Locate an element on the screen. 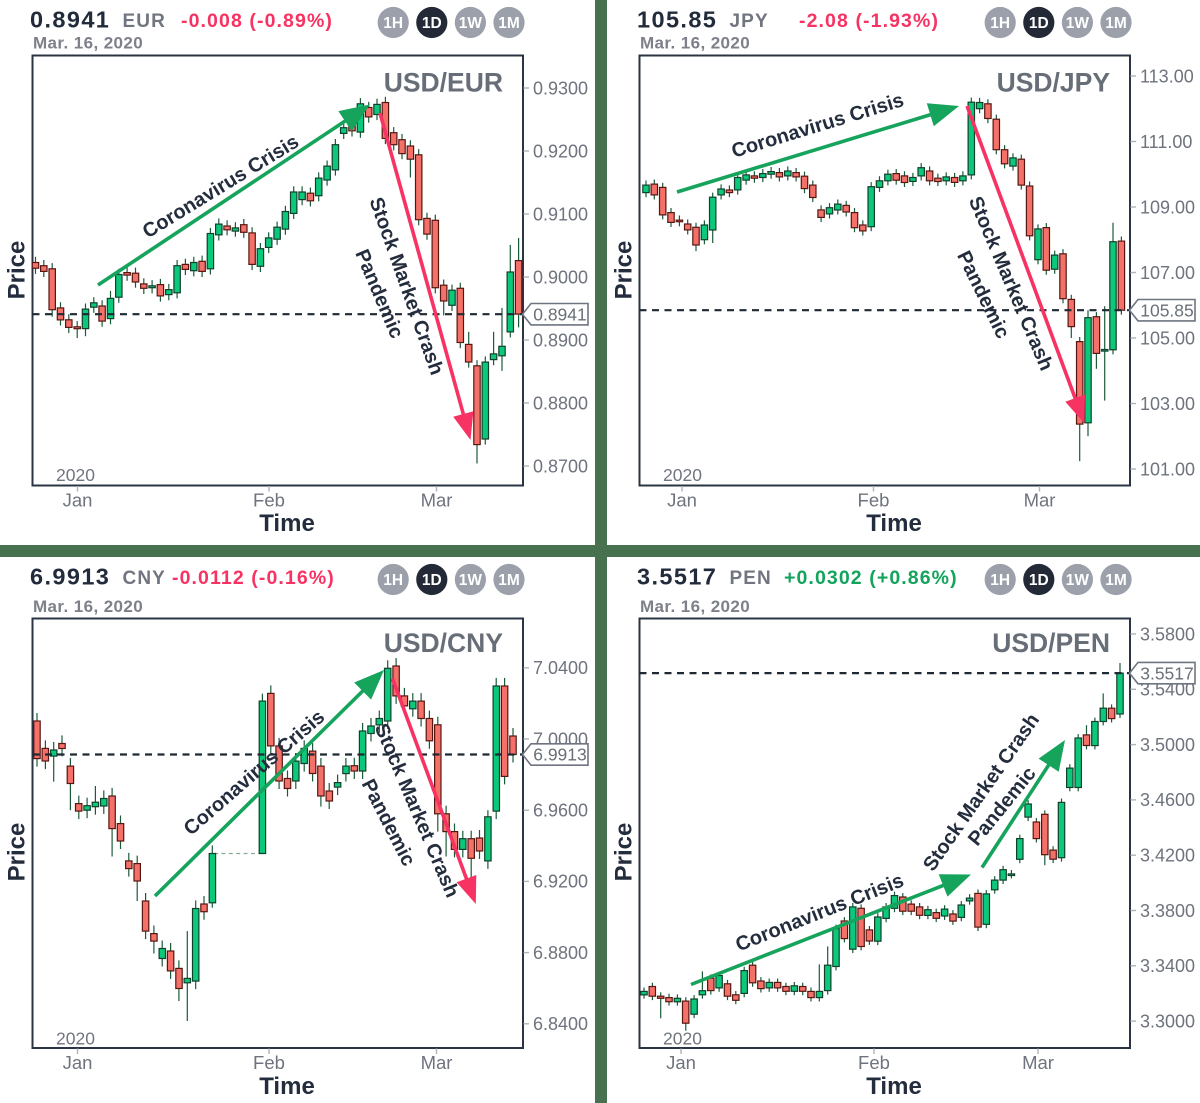 The image size is (1200, 1103). svg-text: 101.00 is located at coordinates (1167, 469).